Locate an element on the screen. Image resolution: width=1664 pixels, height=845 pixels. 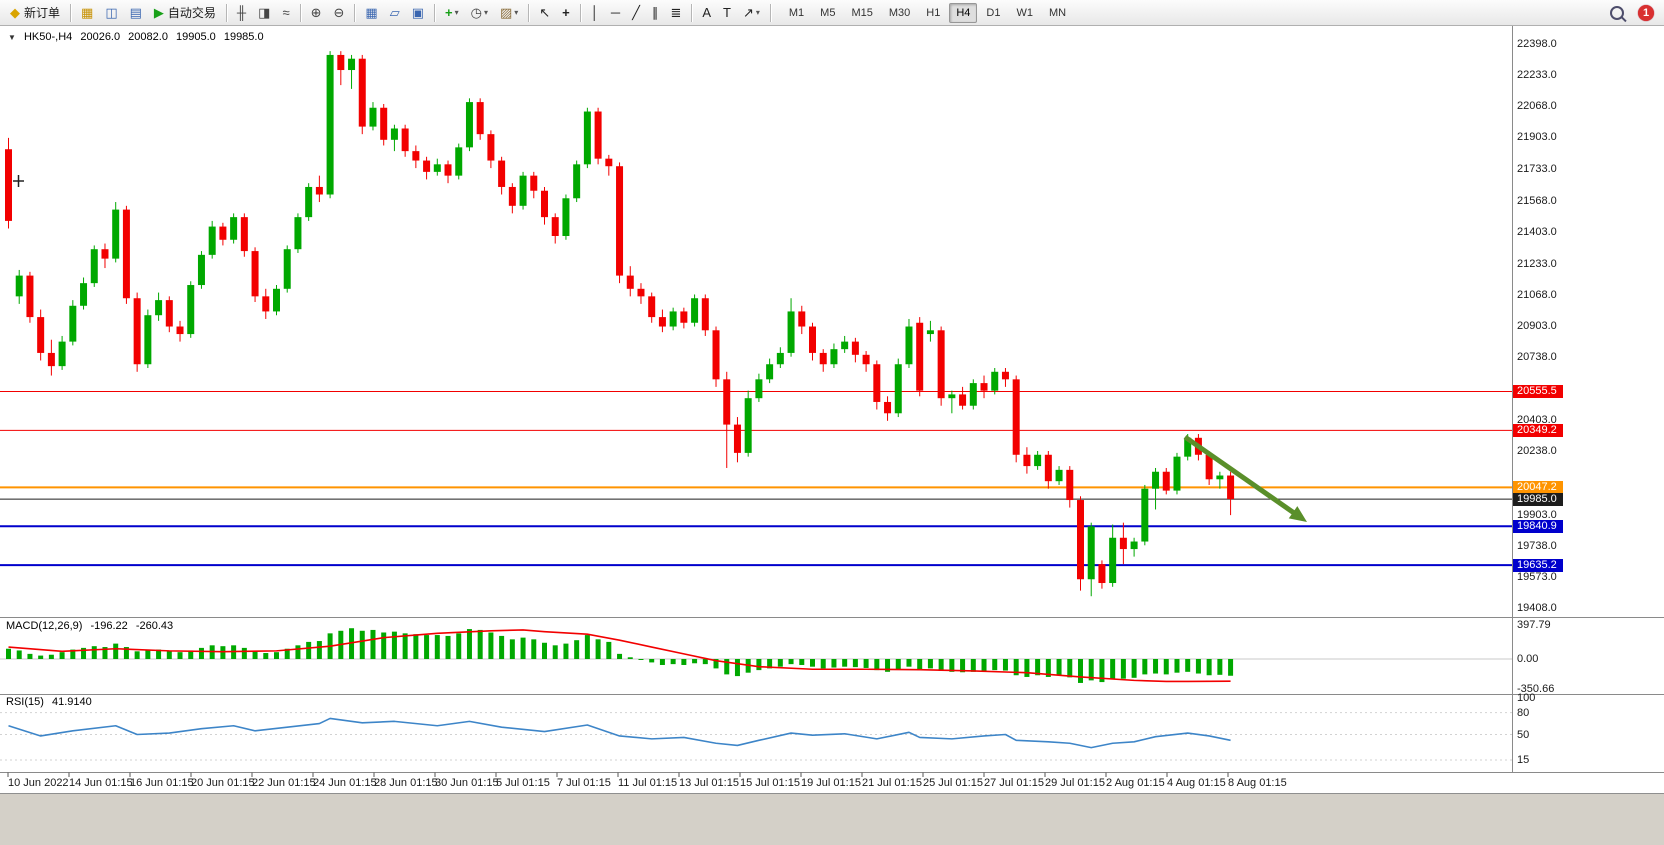
crosshair-button: + is located at coordinates (566, 13).